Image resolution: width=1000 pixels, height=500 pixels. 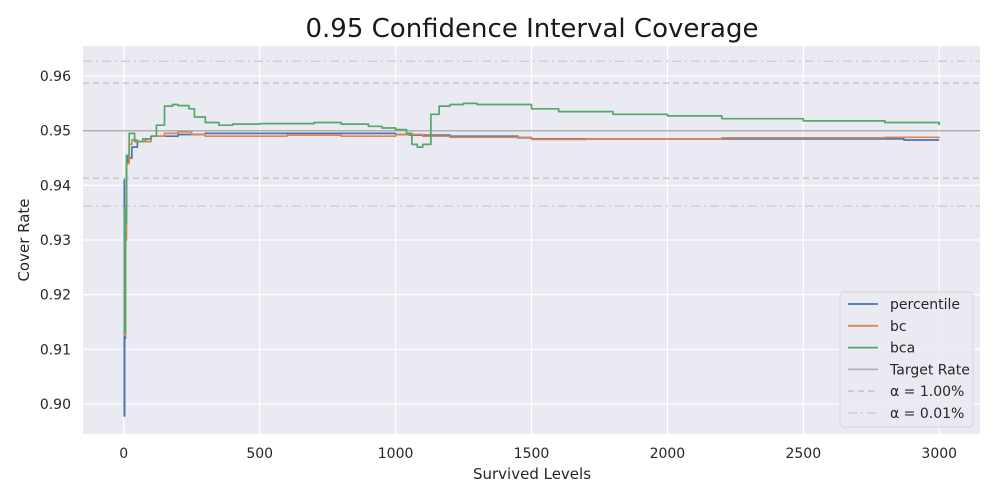 I want to click on x-axis-ticks: 0 500 1000 1500 2000 2500 3000, so click(x=538, y=454).